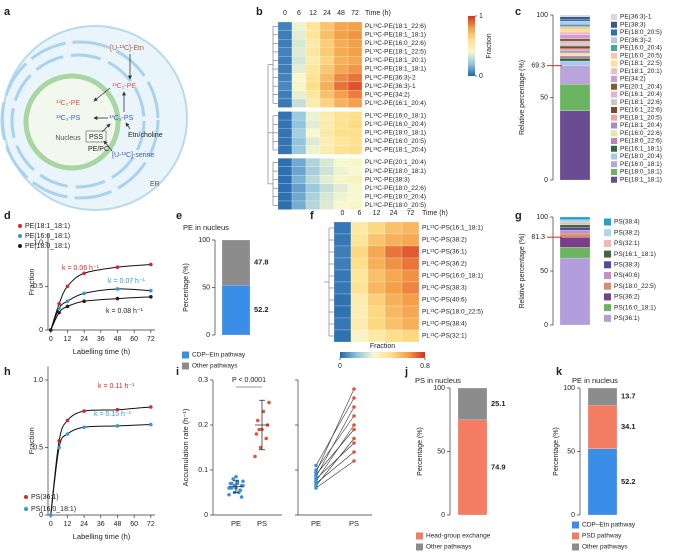 Image resolution: width=682 pixels, height=552 pixels. I want to click on legend-label: PE(18:0_22:6), so click(641, 141).